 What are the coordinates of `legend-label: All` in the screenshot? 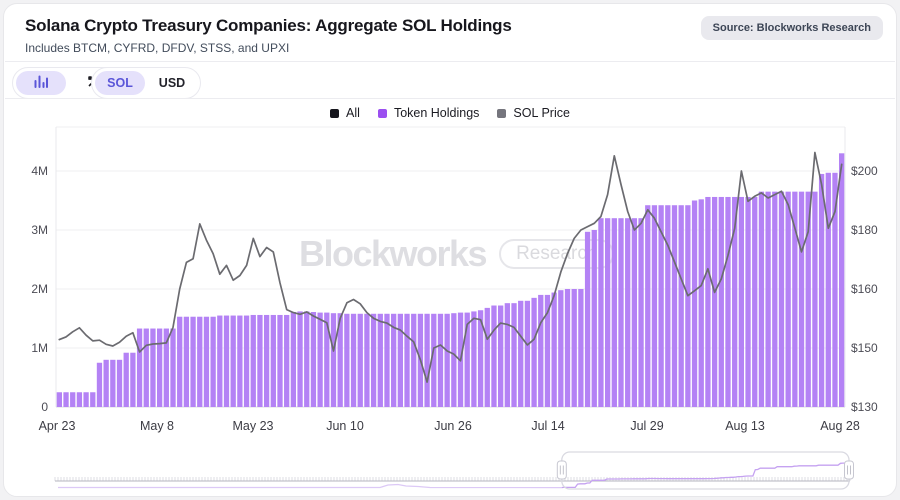 It's located at (353, 113).